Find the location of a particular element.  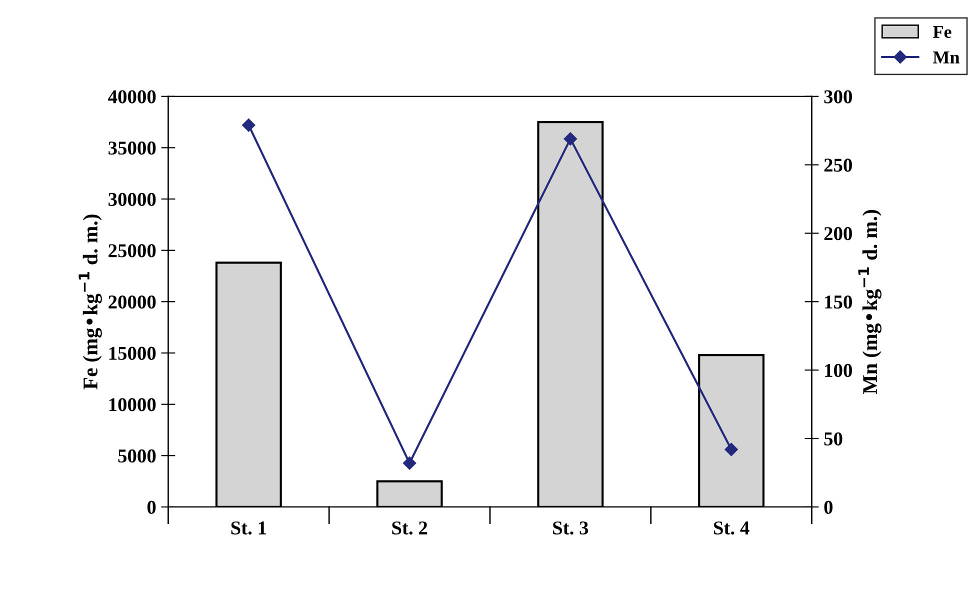

y-tick-label: 0 is located at coordinates (151, 507).